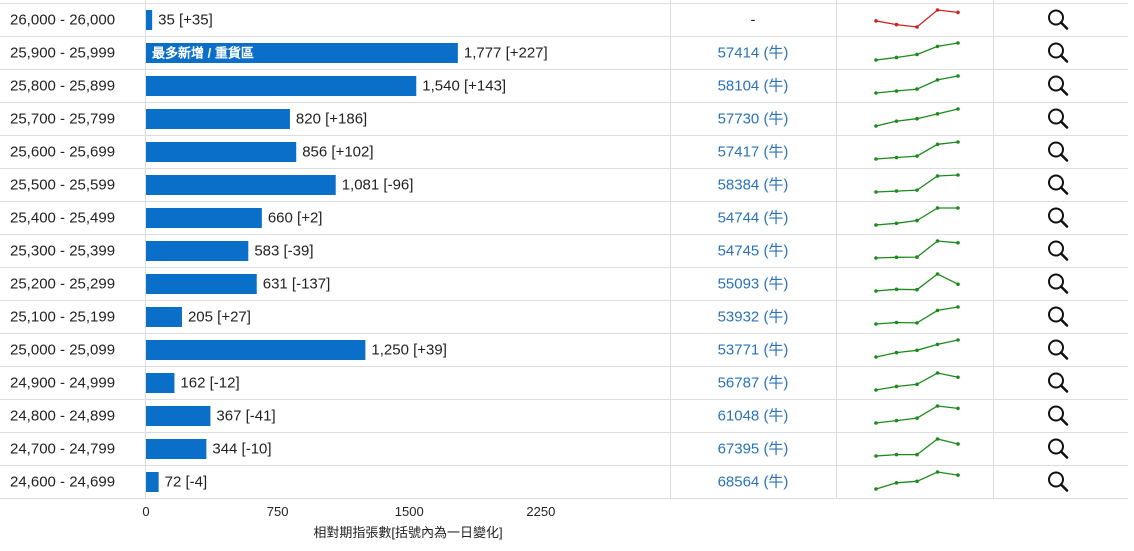 The height and width of the screenshot is (551, 1134). Describe the element at coordinates (245, 416) in the screenshot. I see `bar-value-label: 367 [-41]` at that location.